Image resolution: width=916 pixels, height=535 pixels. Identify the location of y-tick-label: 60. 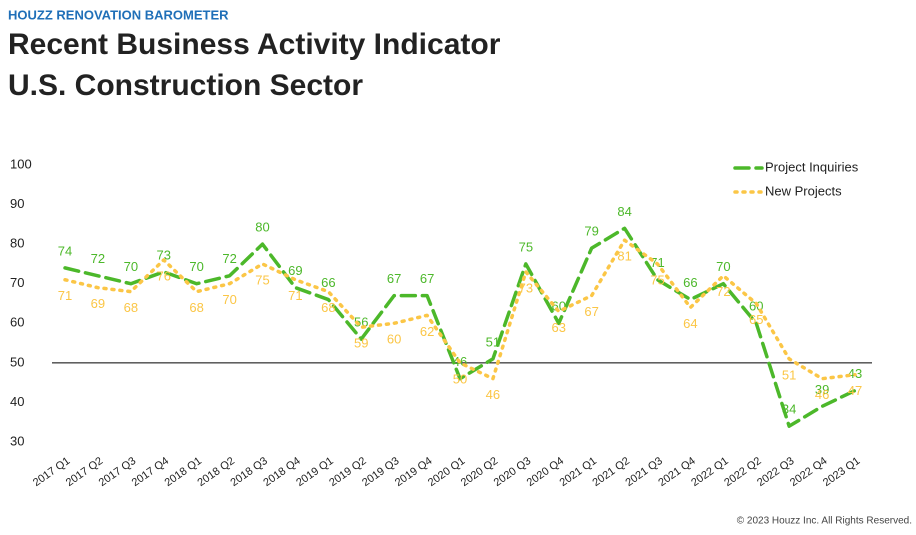
(17, 322).